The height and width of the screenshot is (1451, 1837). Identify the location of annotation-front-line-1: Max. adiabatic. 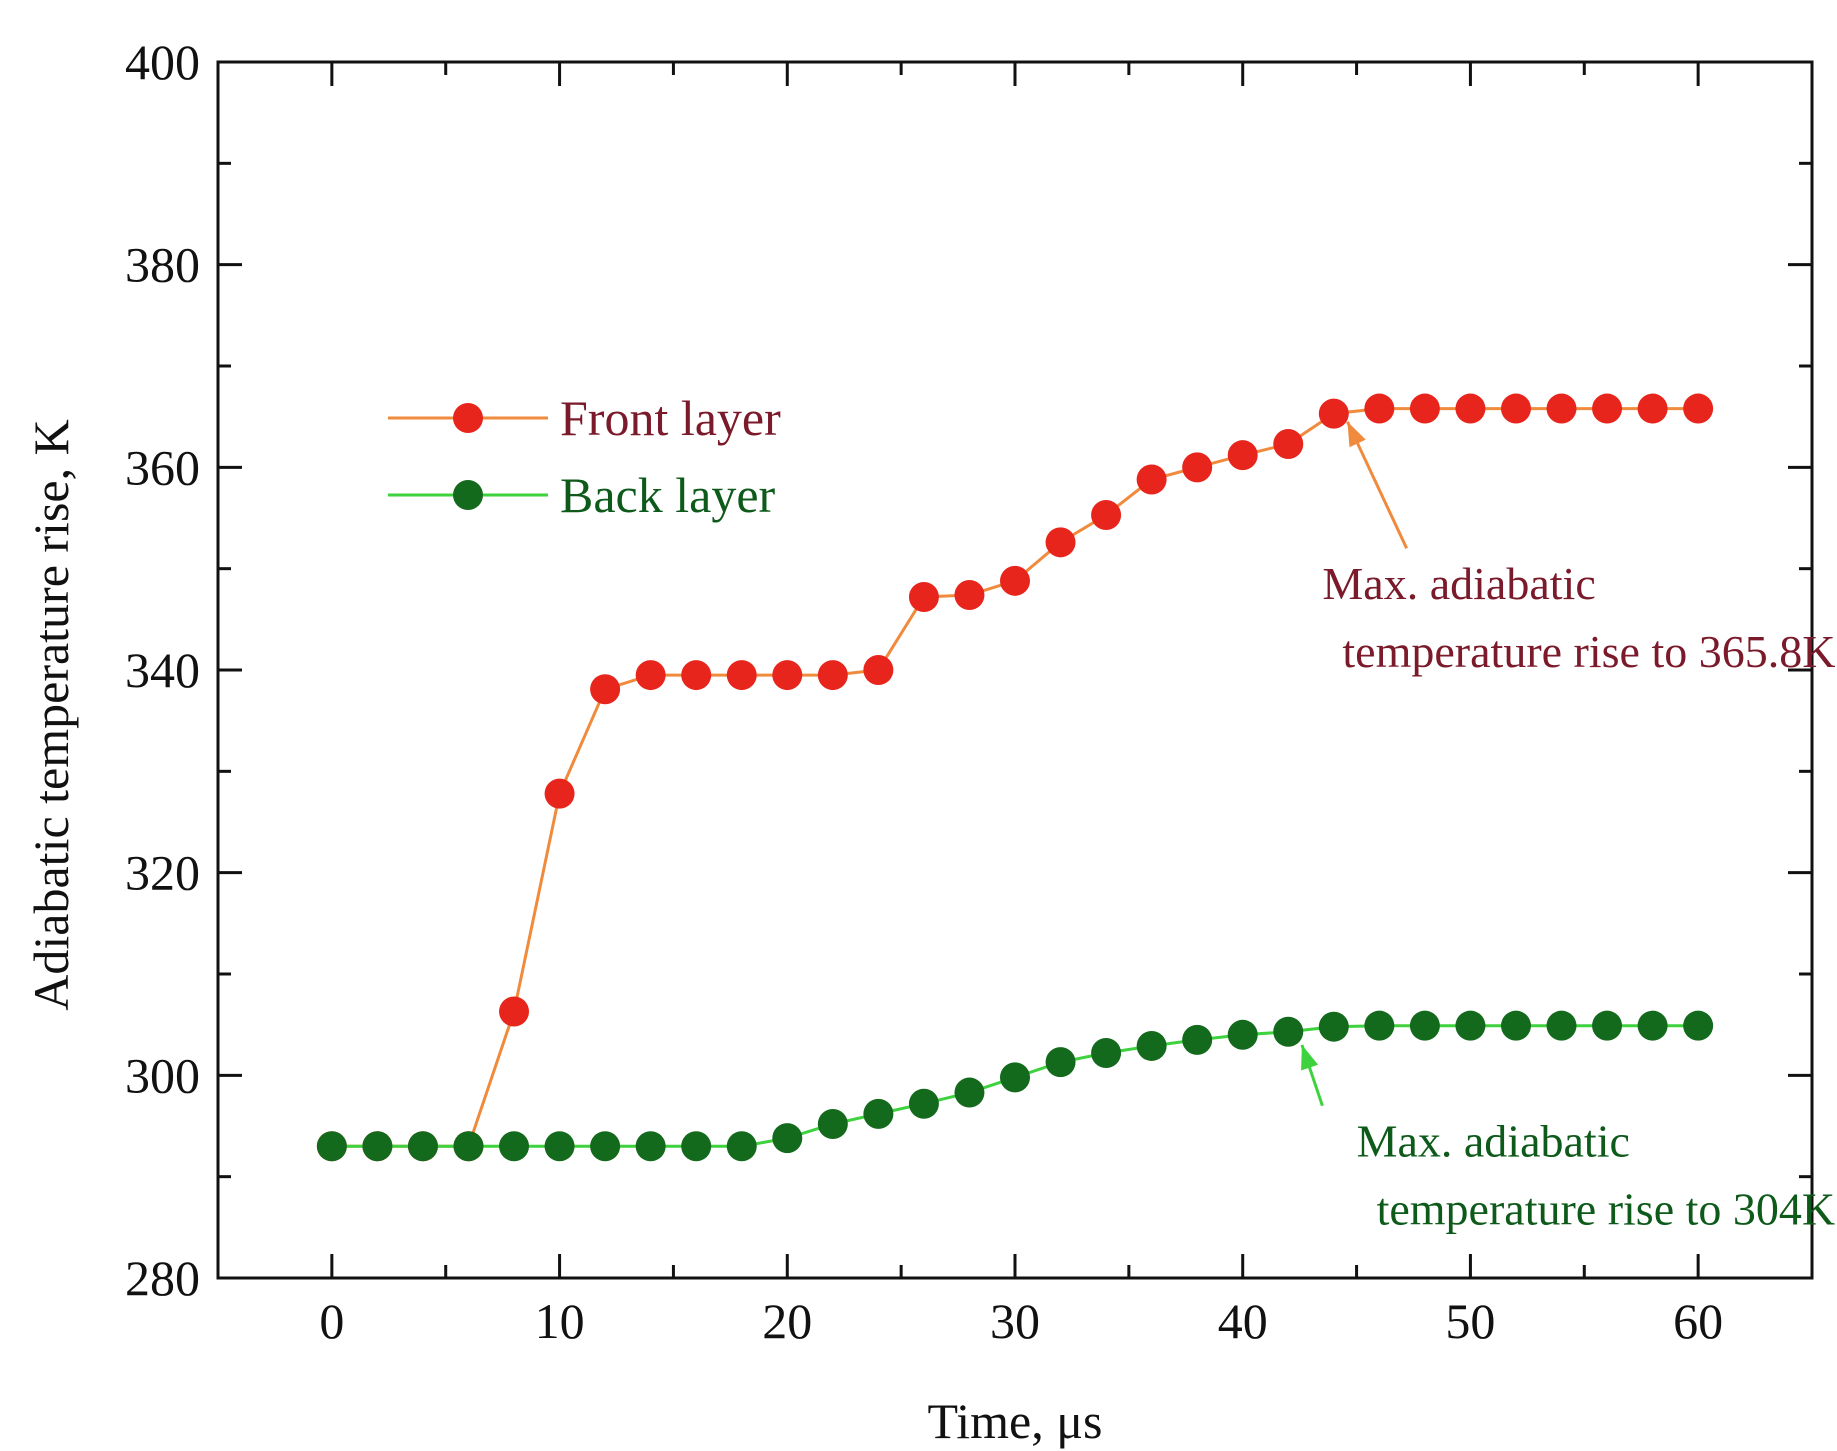
(1458, 583).